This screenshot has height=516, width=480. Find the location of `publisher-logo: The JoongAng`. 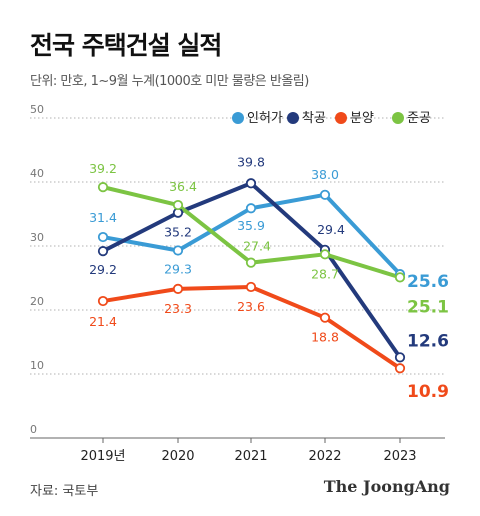

publisher-logo: The JoongAng is located at coordinates (386, 486).